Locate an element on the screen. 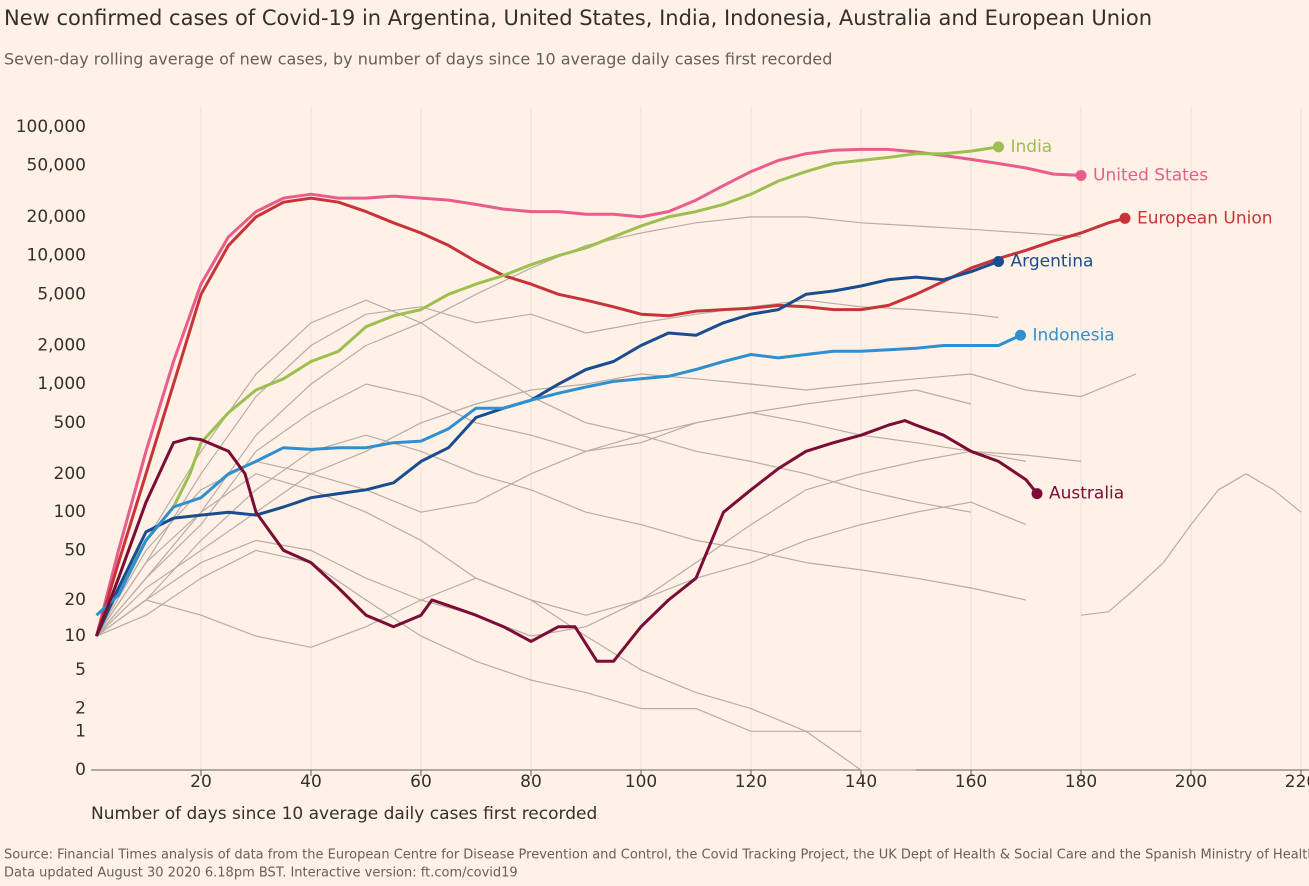 This screenshot has height=886, width=1309. y-tick-label: 20,000 is located at coordinates (56, 217).